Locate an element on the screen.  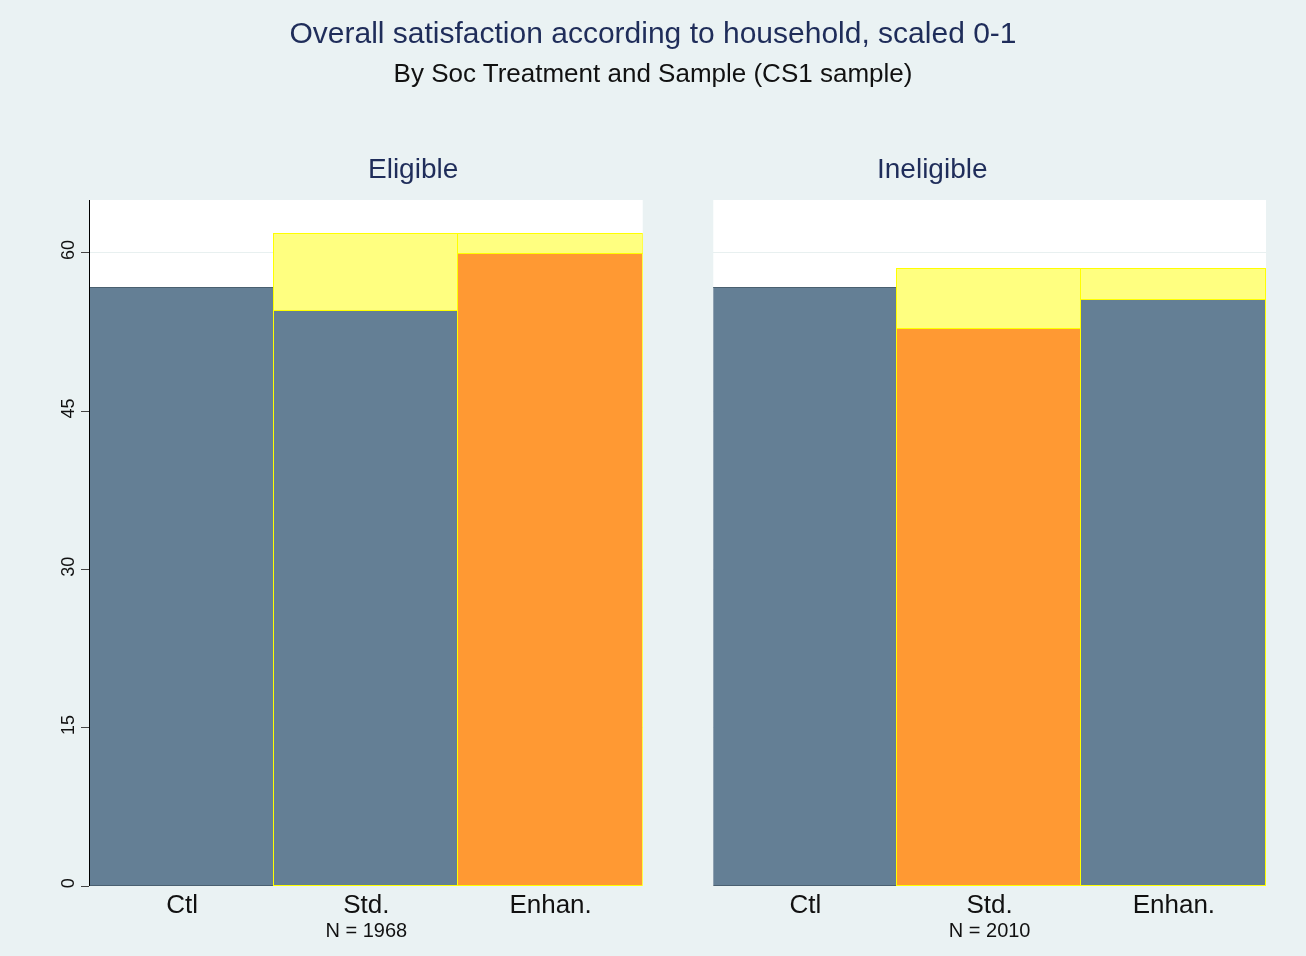
x-axis-title: N = 1968 is located at coordinates (366, 930).